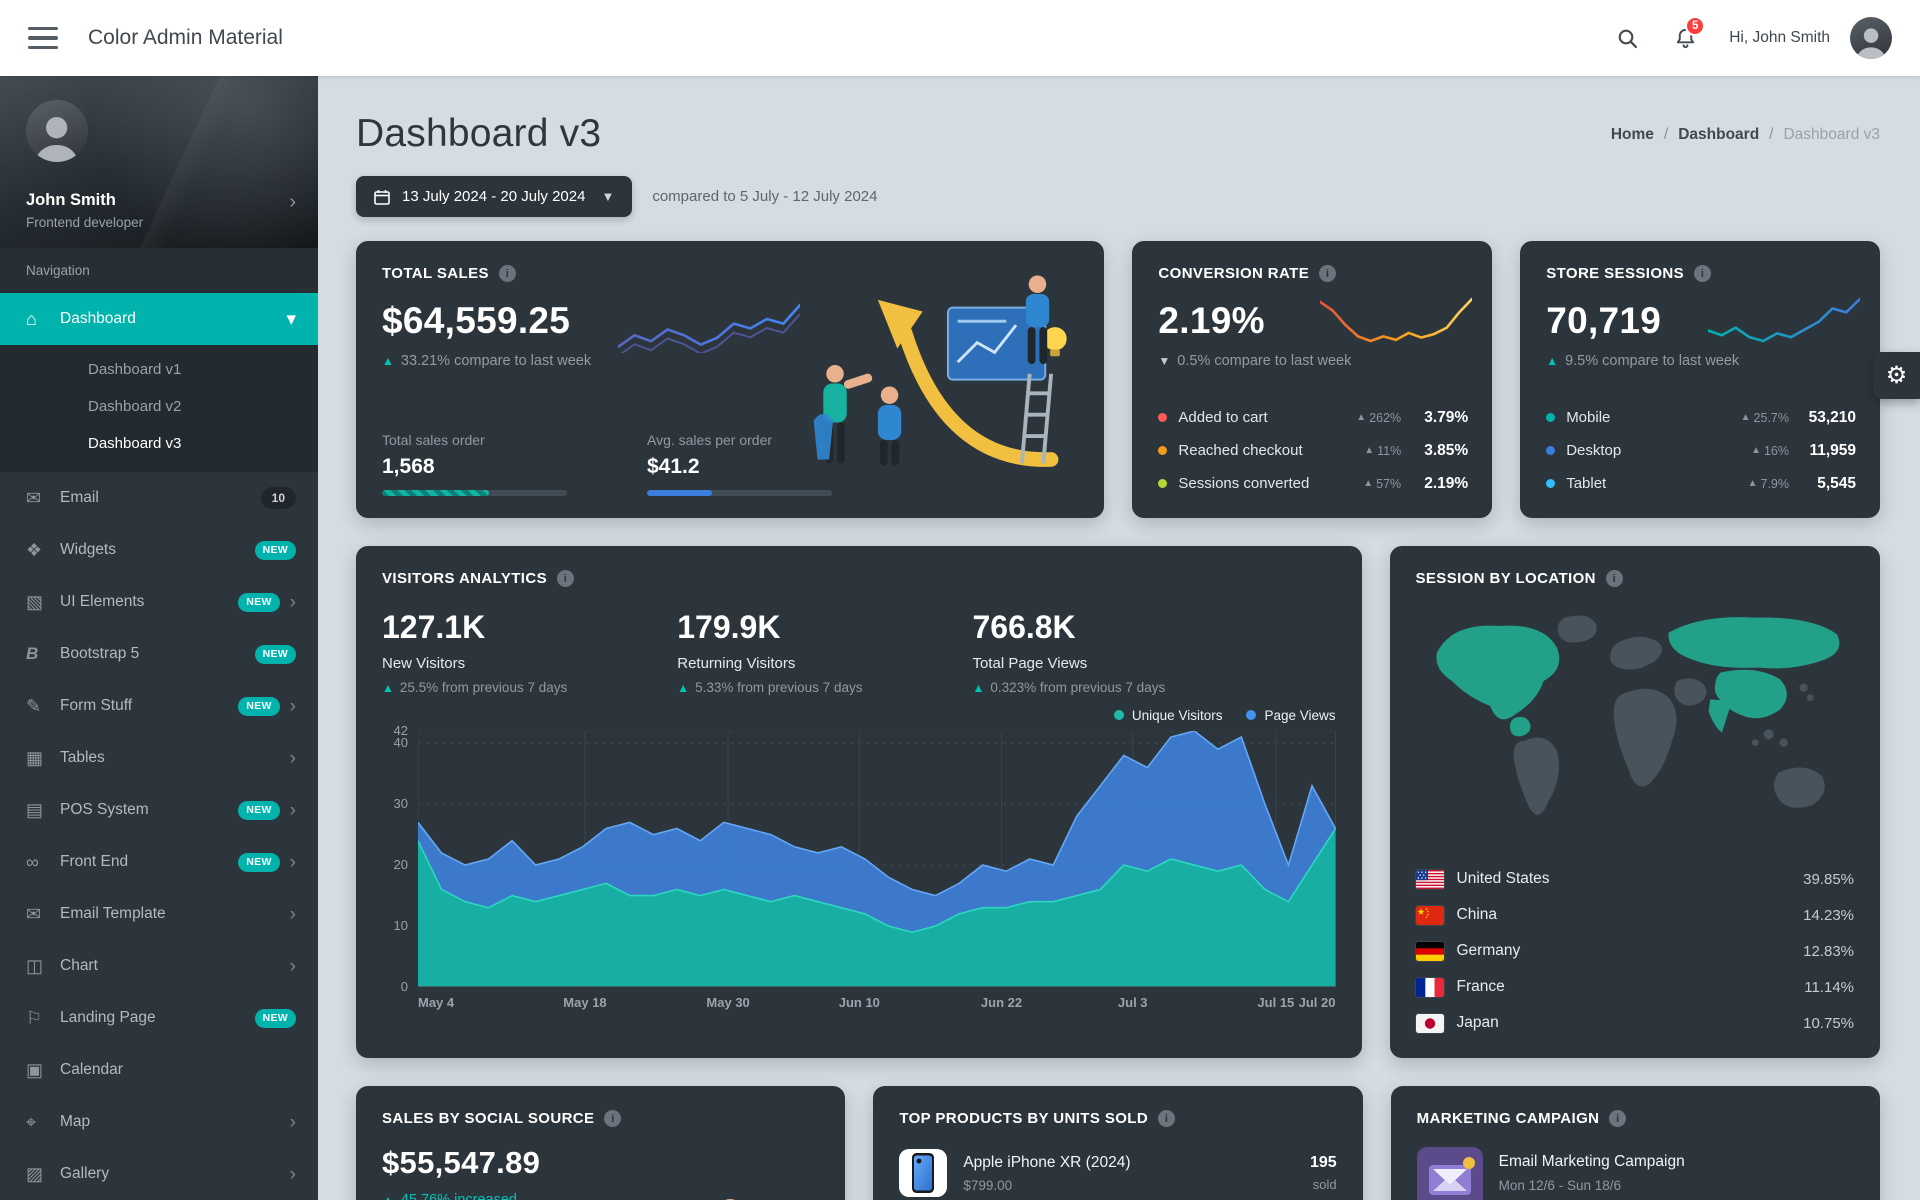  What do you see at coordinates (1586, 483) in the screenshot?
I see `breakdown-label: Tablet` at bounding box center [1586, 483].